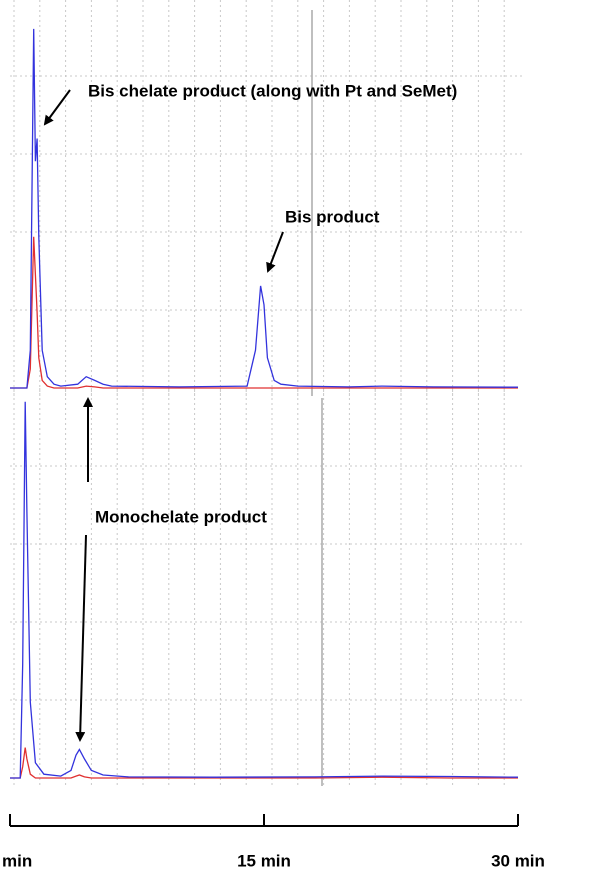 The height and width of the screenshot is (876, 589). Describe the element at coordinates (16, 860) in the screenshot. I see `x-tick-label: 0 min` at that location.